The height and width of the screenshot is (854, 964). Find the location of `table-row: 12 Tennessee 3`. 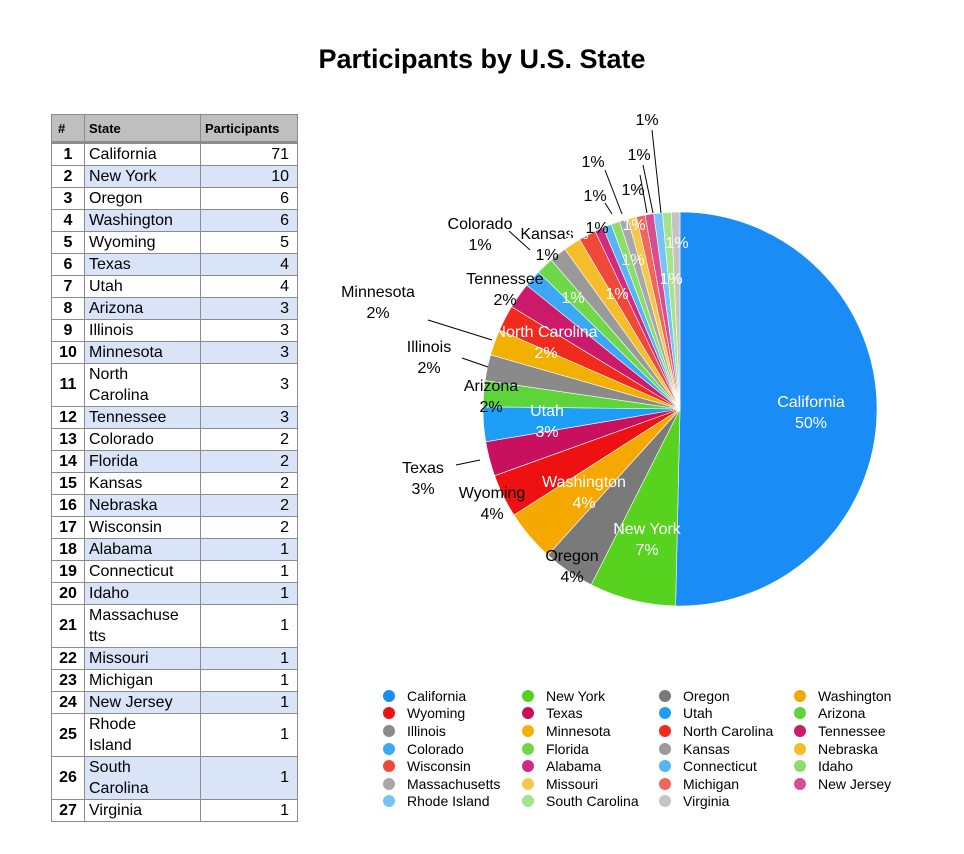

table-row: 12 Tennessee 3 is located at coordinates (174, 417).